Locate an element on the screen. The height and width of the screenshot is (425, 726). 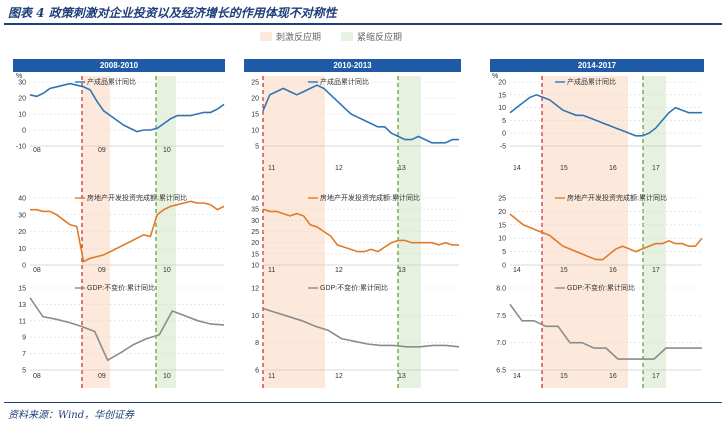
y-tick-label: 8 is located at coordinates (257, 343).